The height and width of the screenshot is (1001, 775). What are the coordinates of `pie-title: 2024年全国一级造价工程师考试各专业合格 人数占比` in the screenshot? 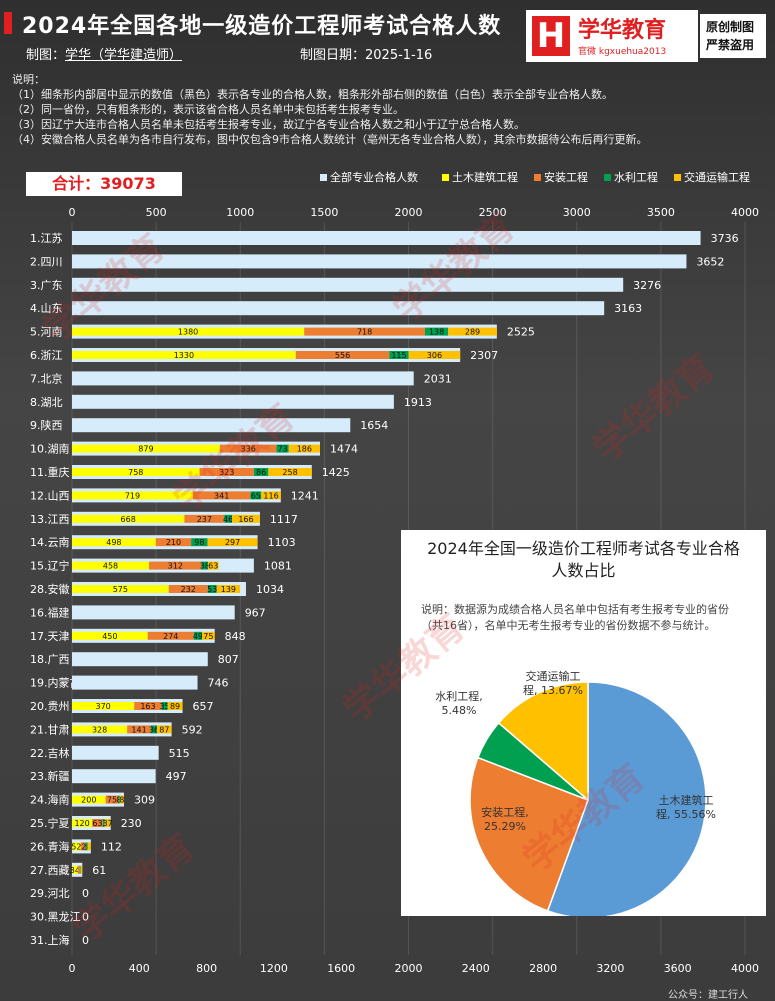 It's located at (583, 560).